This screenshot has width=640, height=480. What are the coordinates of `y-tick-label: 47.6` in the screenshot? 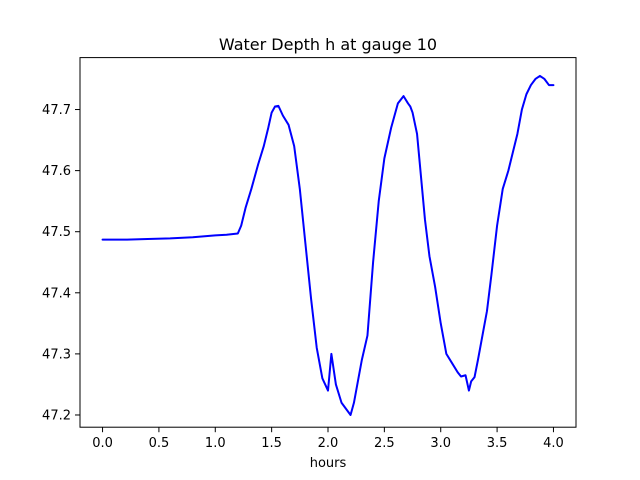 It's located at (56, 171).